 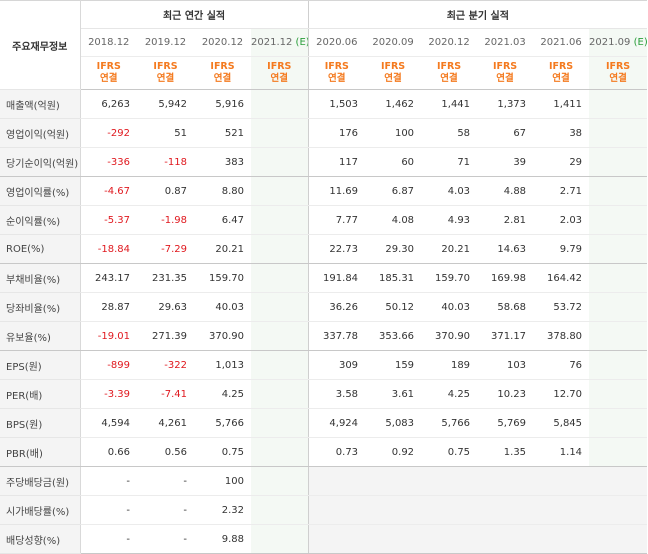 What do you see at coordinates (222, 249) in the screenshot?
I see `annual-value-cell: 20.21` at bounding box center [222, 249].